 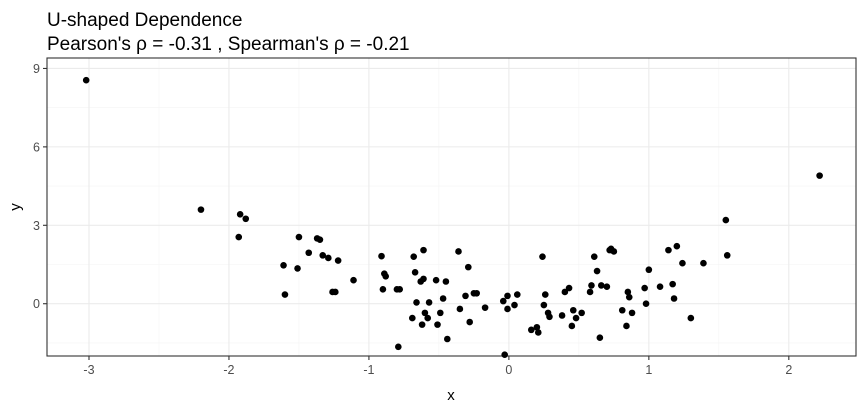 What do you see at coordinates (368, 370) in the screenshot?
I see `x-tick-label: -1` at bounding box center [368, 370].